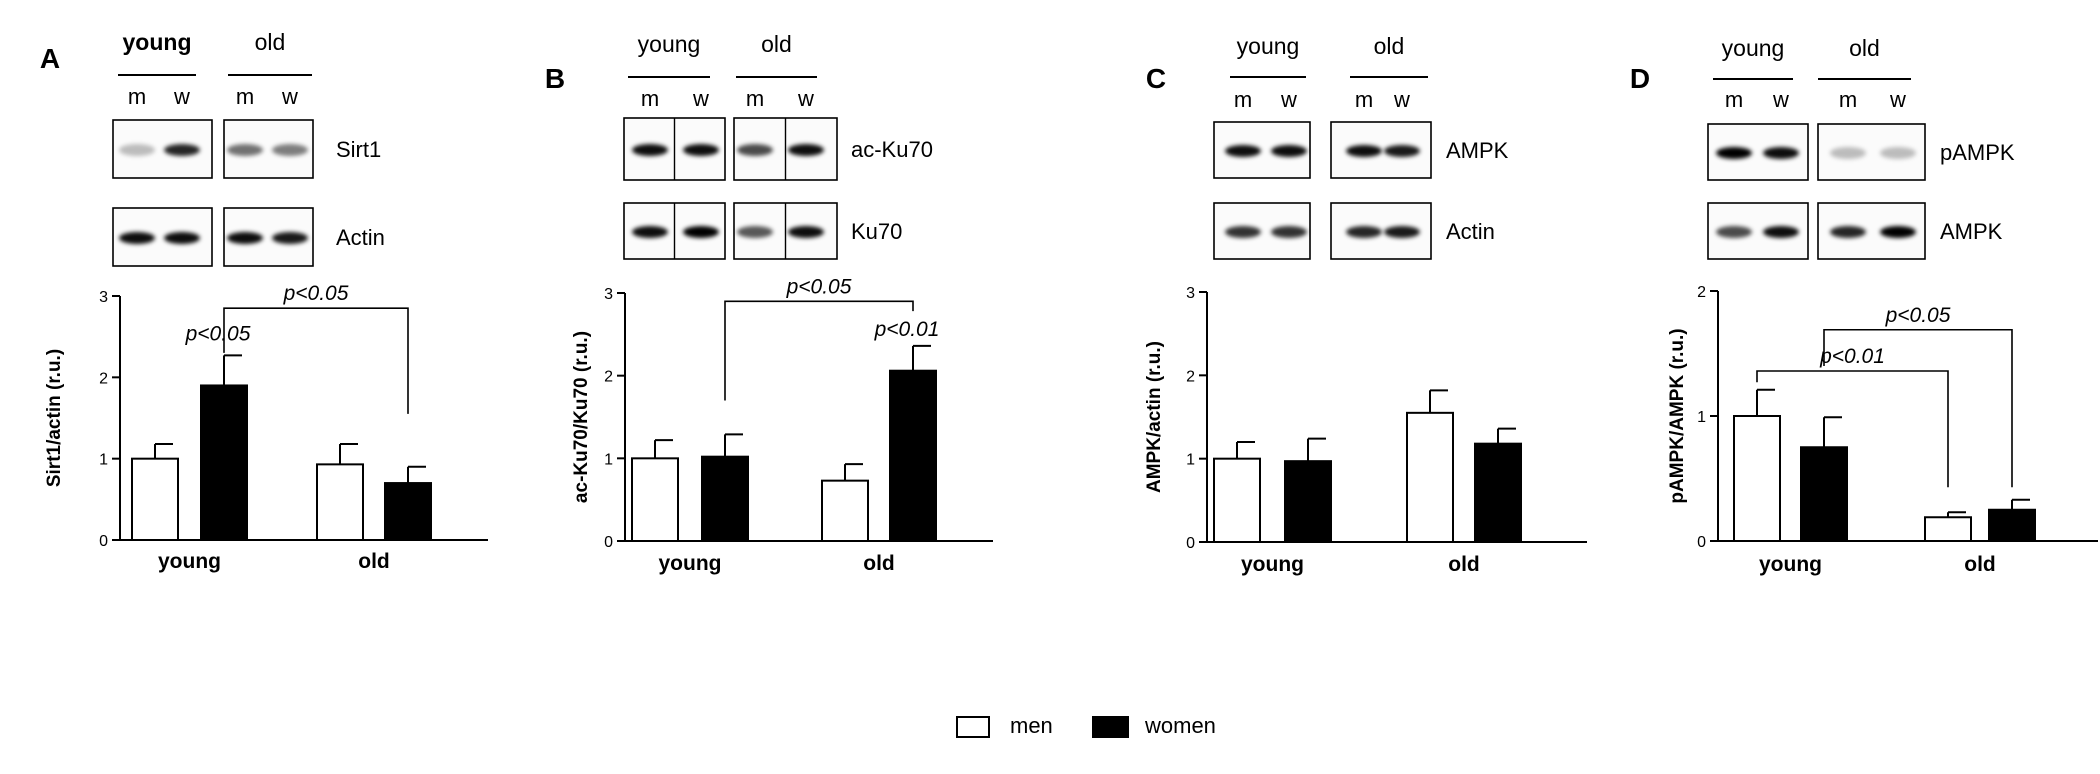  Describe the element at coordinates (1190, 293) in the screenshot. I see `y-tick-label: 3` at that location.